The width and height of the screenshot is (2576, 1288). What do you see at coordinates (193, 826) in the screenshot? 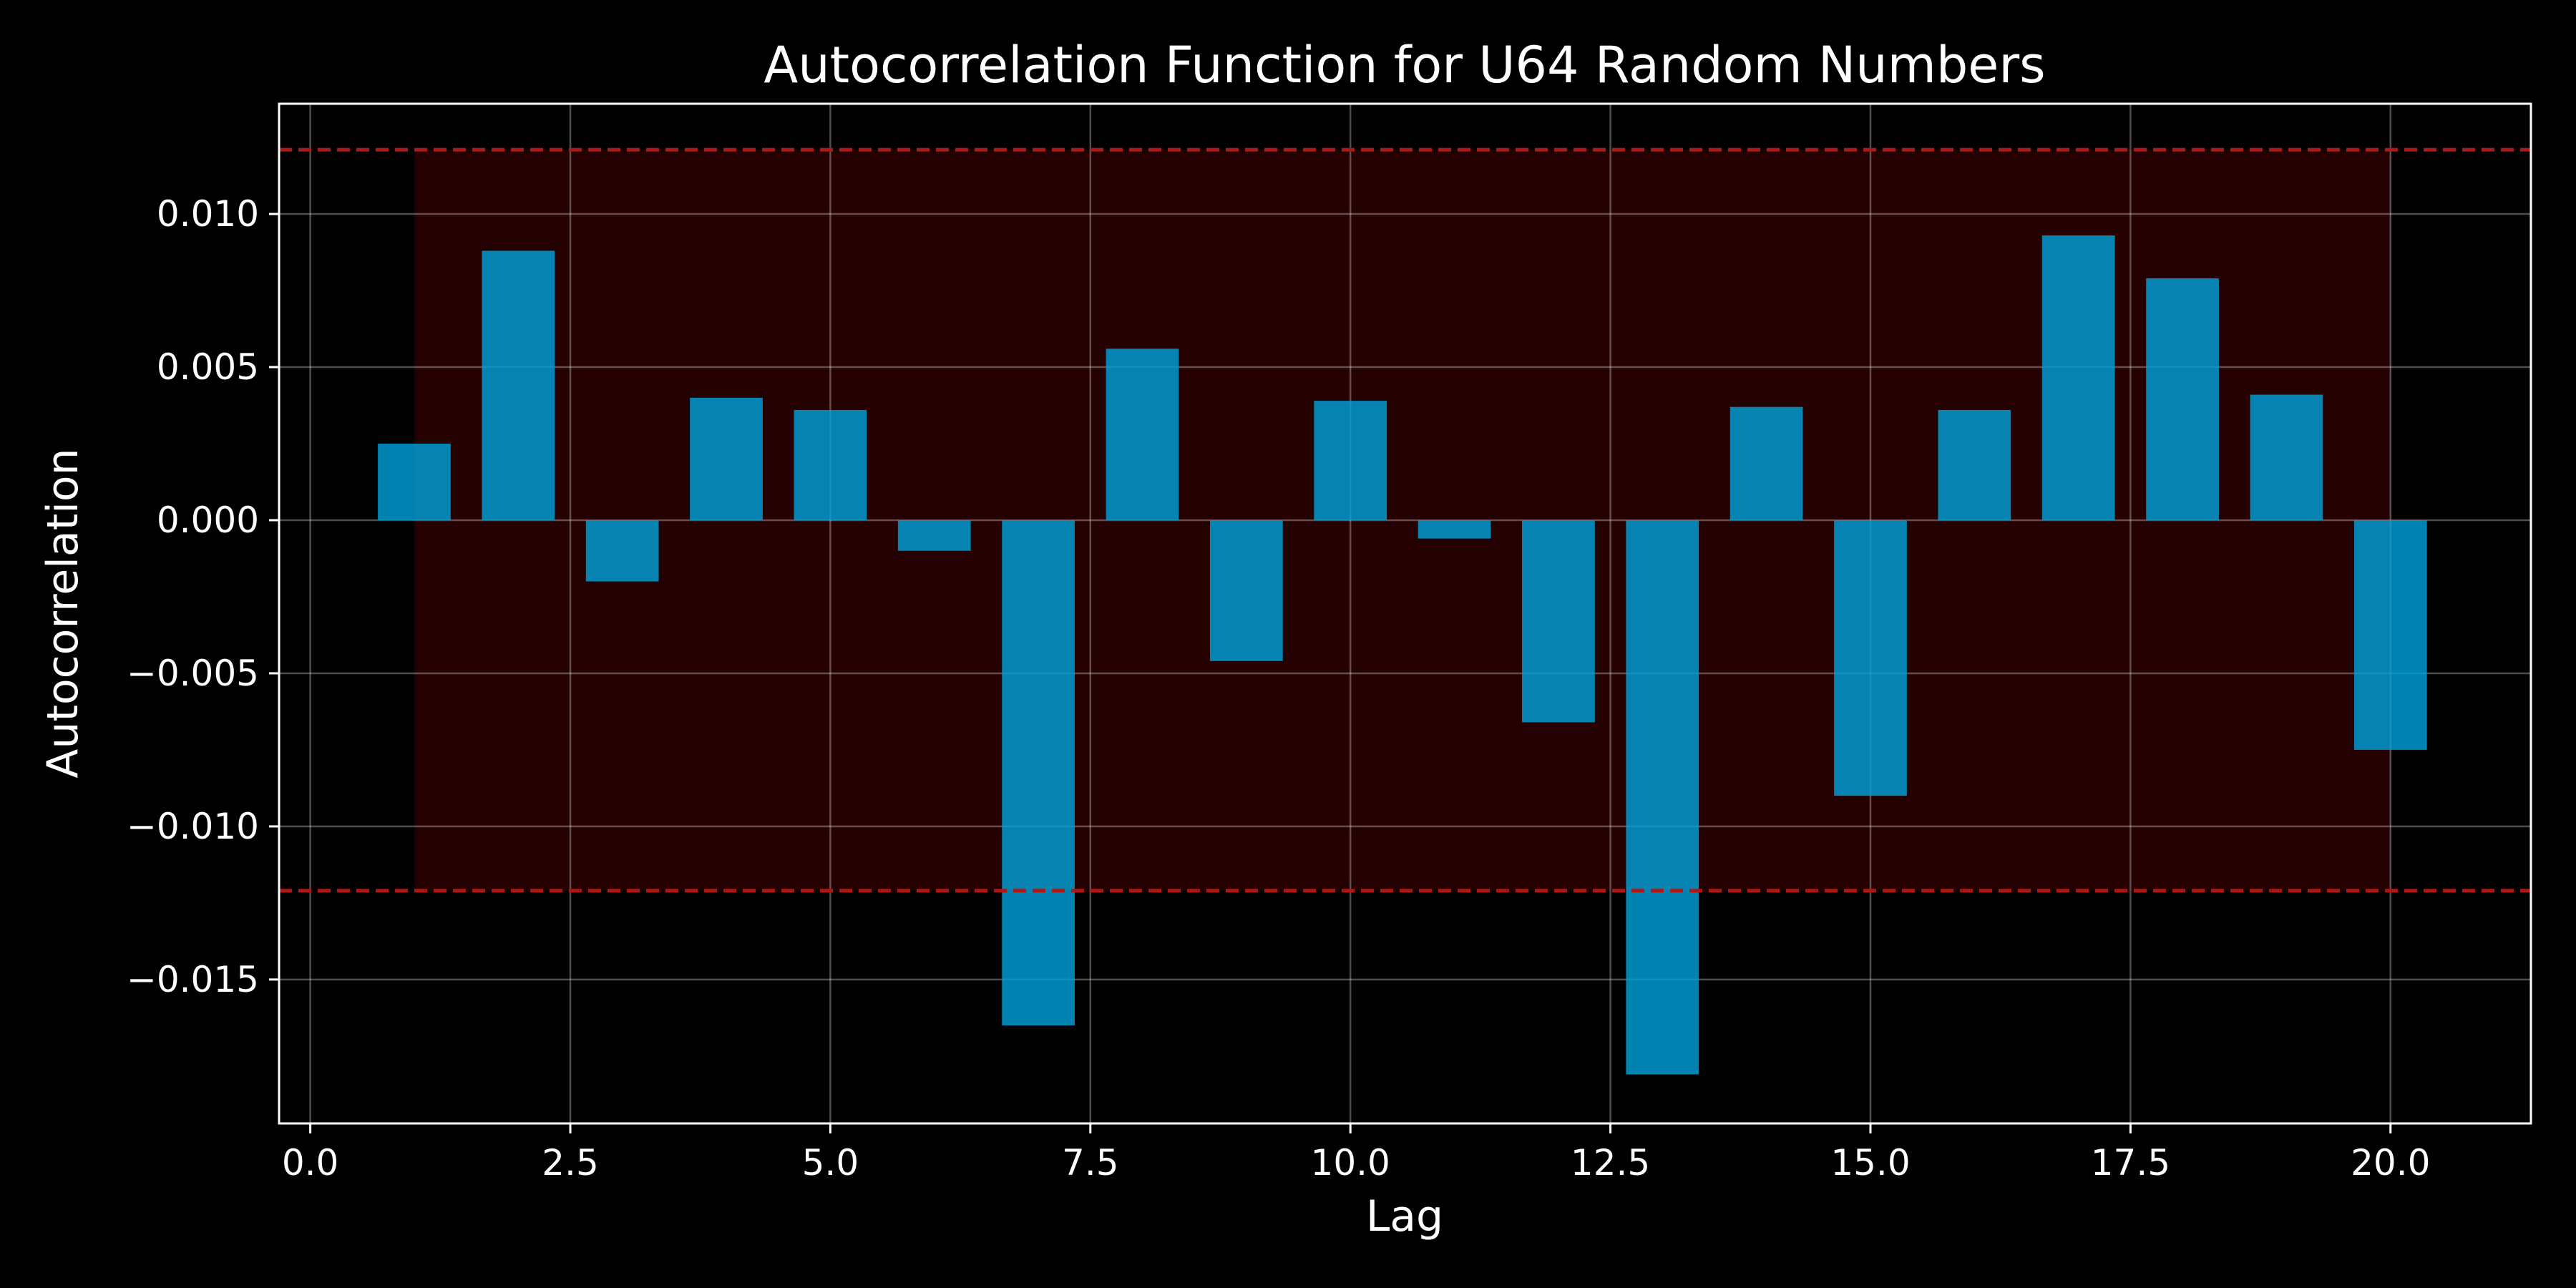
I see `y-tick-label: −0.010` at bounding box center [193, 826].